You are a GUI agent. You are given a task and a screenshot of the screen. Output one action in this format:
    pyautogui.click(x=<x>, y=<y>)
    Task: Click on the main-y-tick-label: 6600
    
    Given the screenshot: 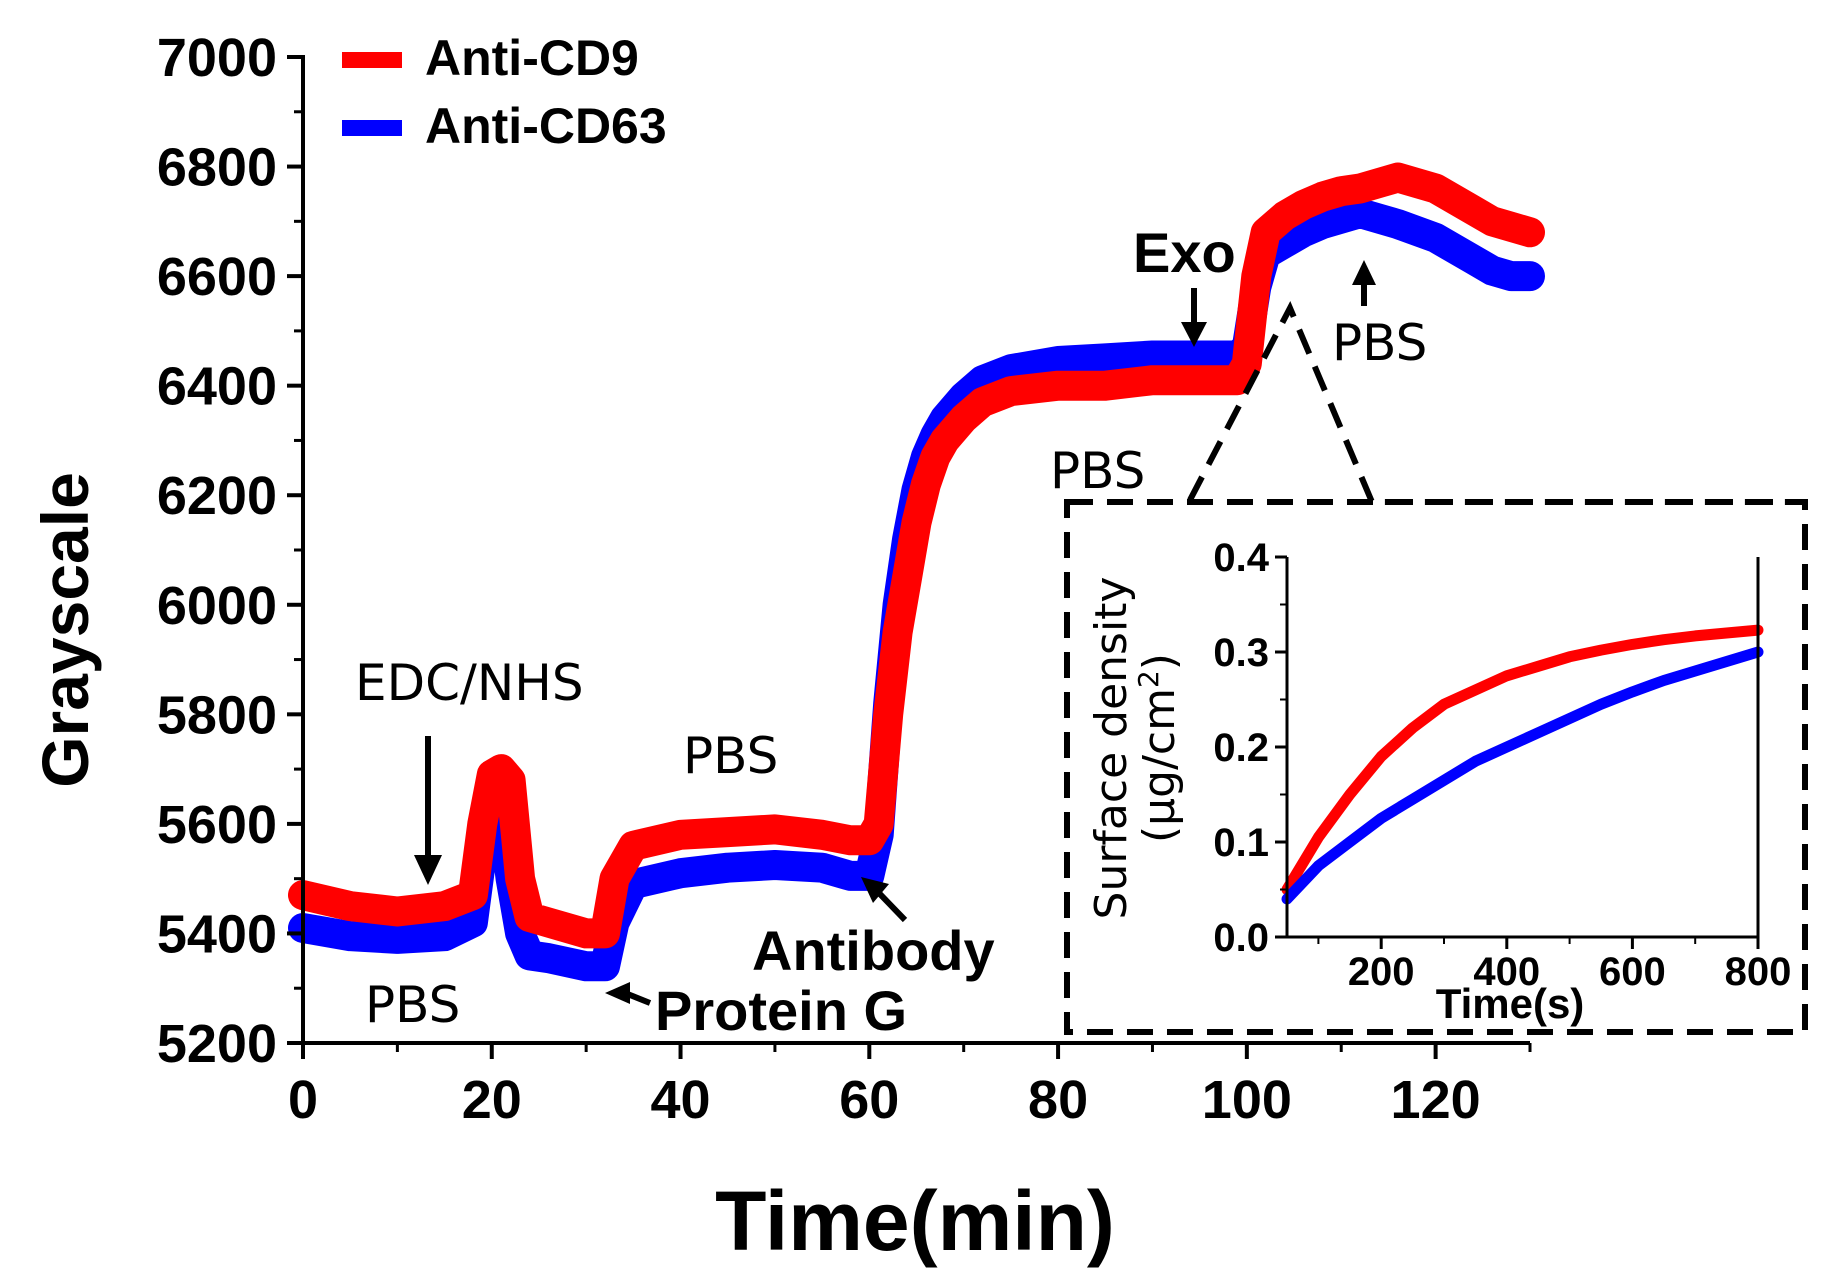 What is the action you would take?
    pyautogui.click(x=217, y=277)
    